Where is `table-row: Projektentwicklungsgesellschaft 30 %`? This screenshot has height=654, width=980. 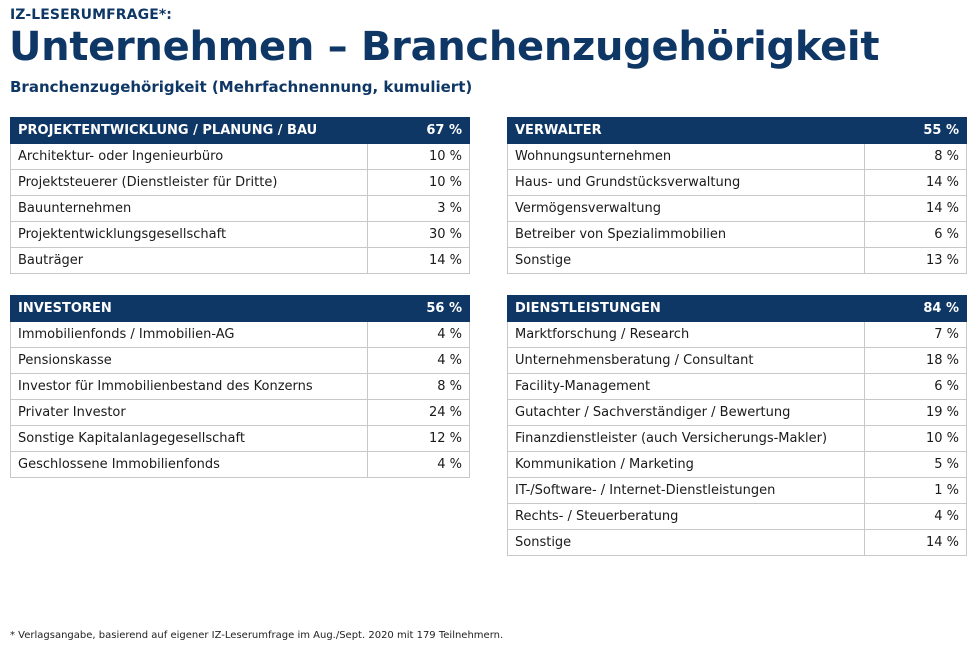
table-row: Projektentwicklungsgesellschaft 30 % is located at coordinates (240, 234).